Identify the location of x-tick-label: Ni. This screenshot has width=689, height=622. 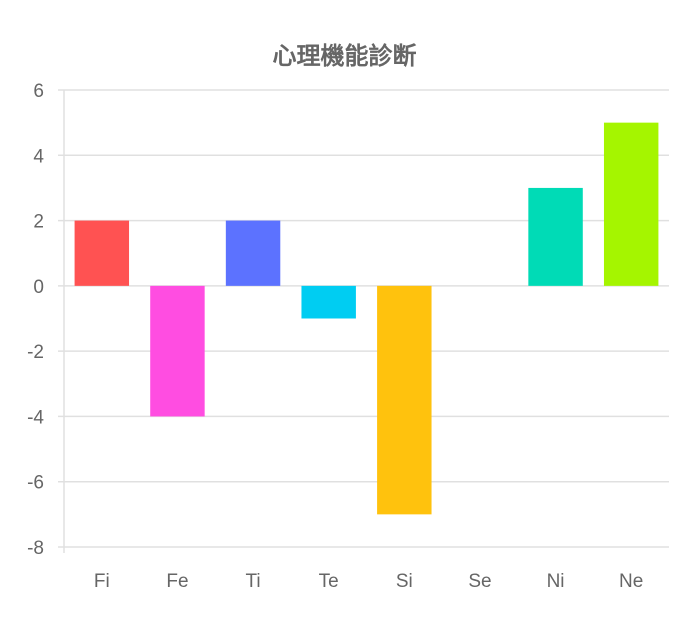
(556, 581).